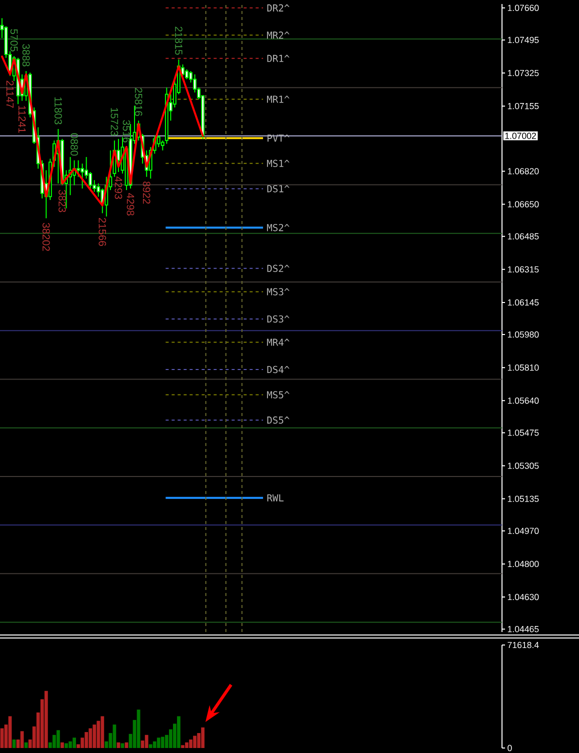 This screenshot has height=753, width=579. Describe the element at coordinates (523, 401) in the screenshot. I see `y-tick-label: 1.05640` at that location.